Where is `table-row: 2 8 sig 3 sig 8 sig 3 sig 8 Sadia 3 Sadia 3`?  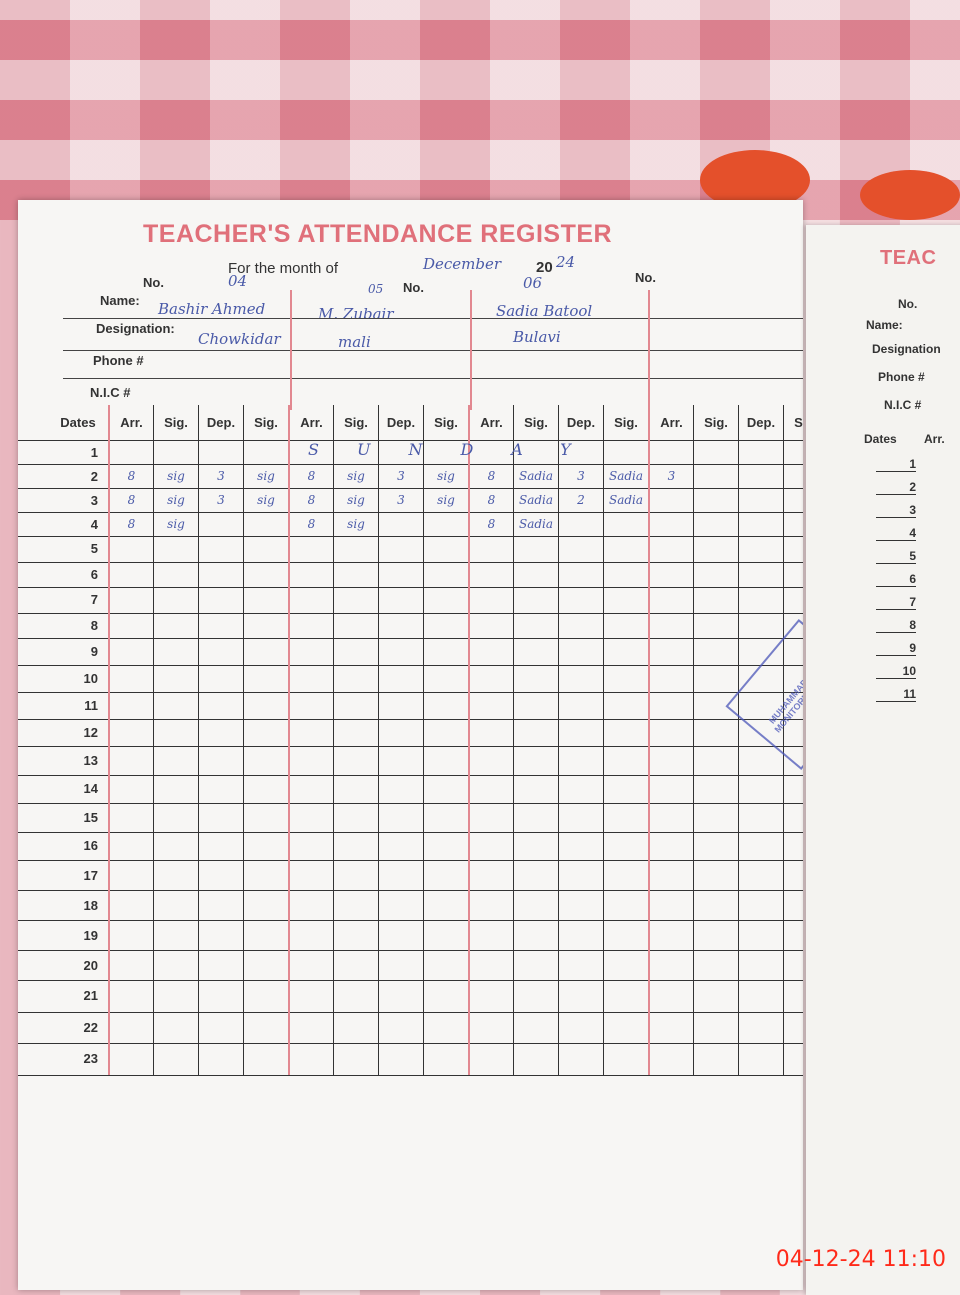
table-row: 2 8 sig 3 sig 8 sig 3 sig 8 Sadia 3 Sadia 3 is located at coordinates (410, 476).